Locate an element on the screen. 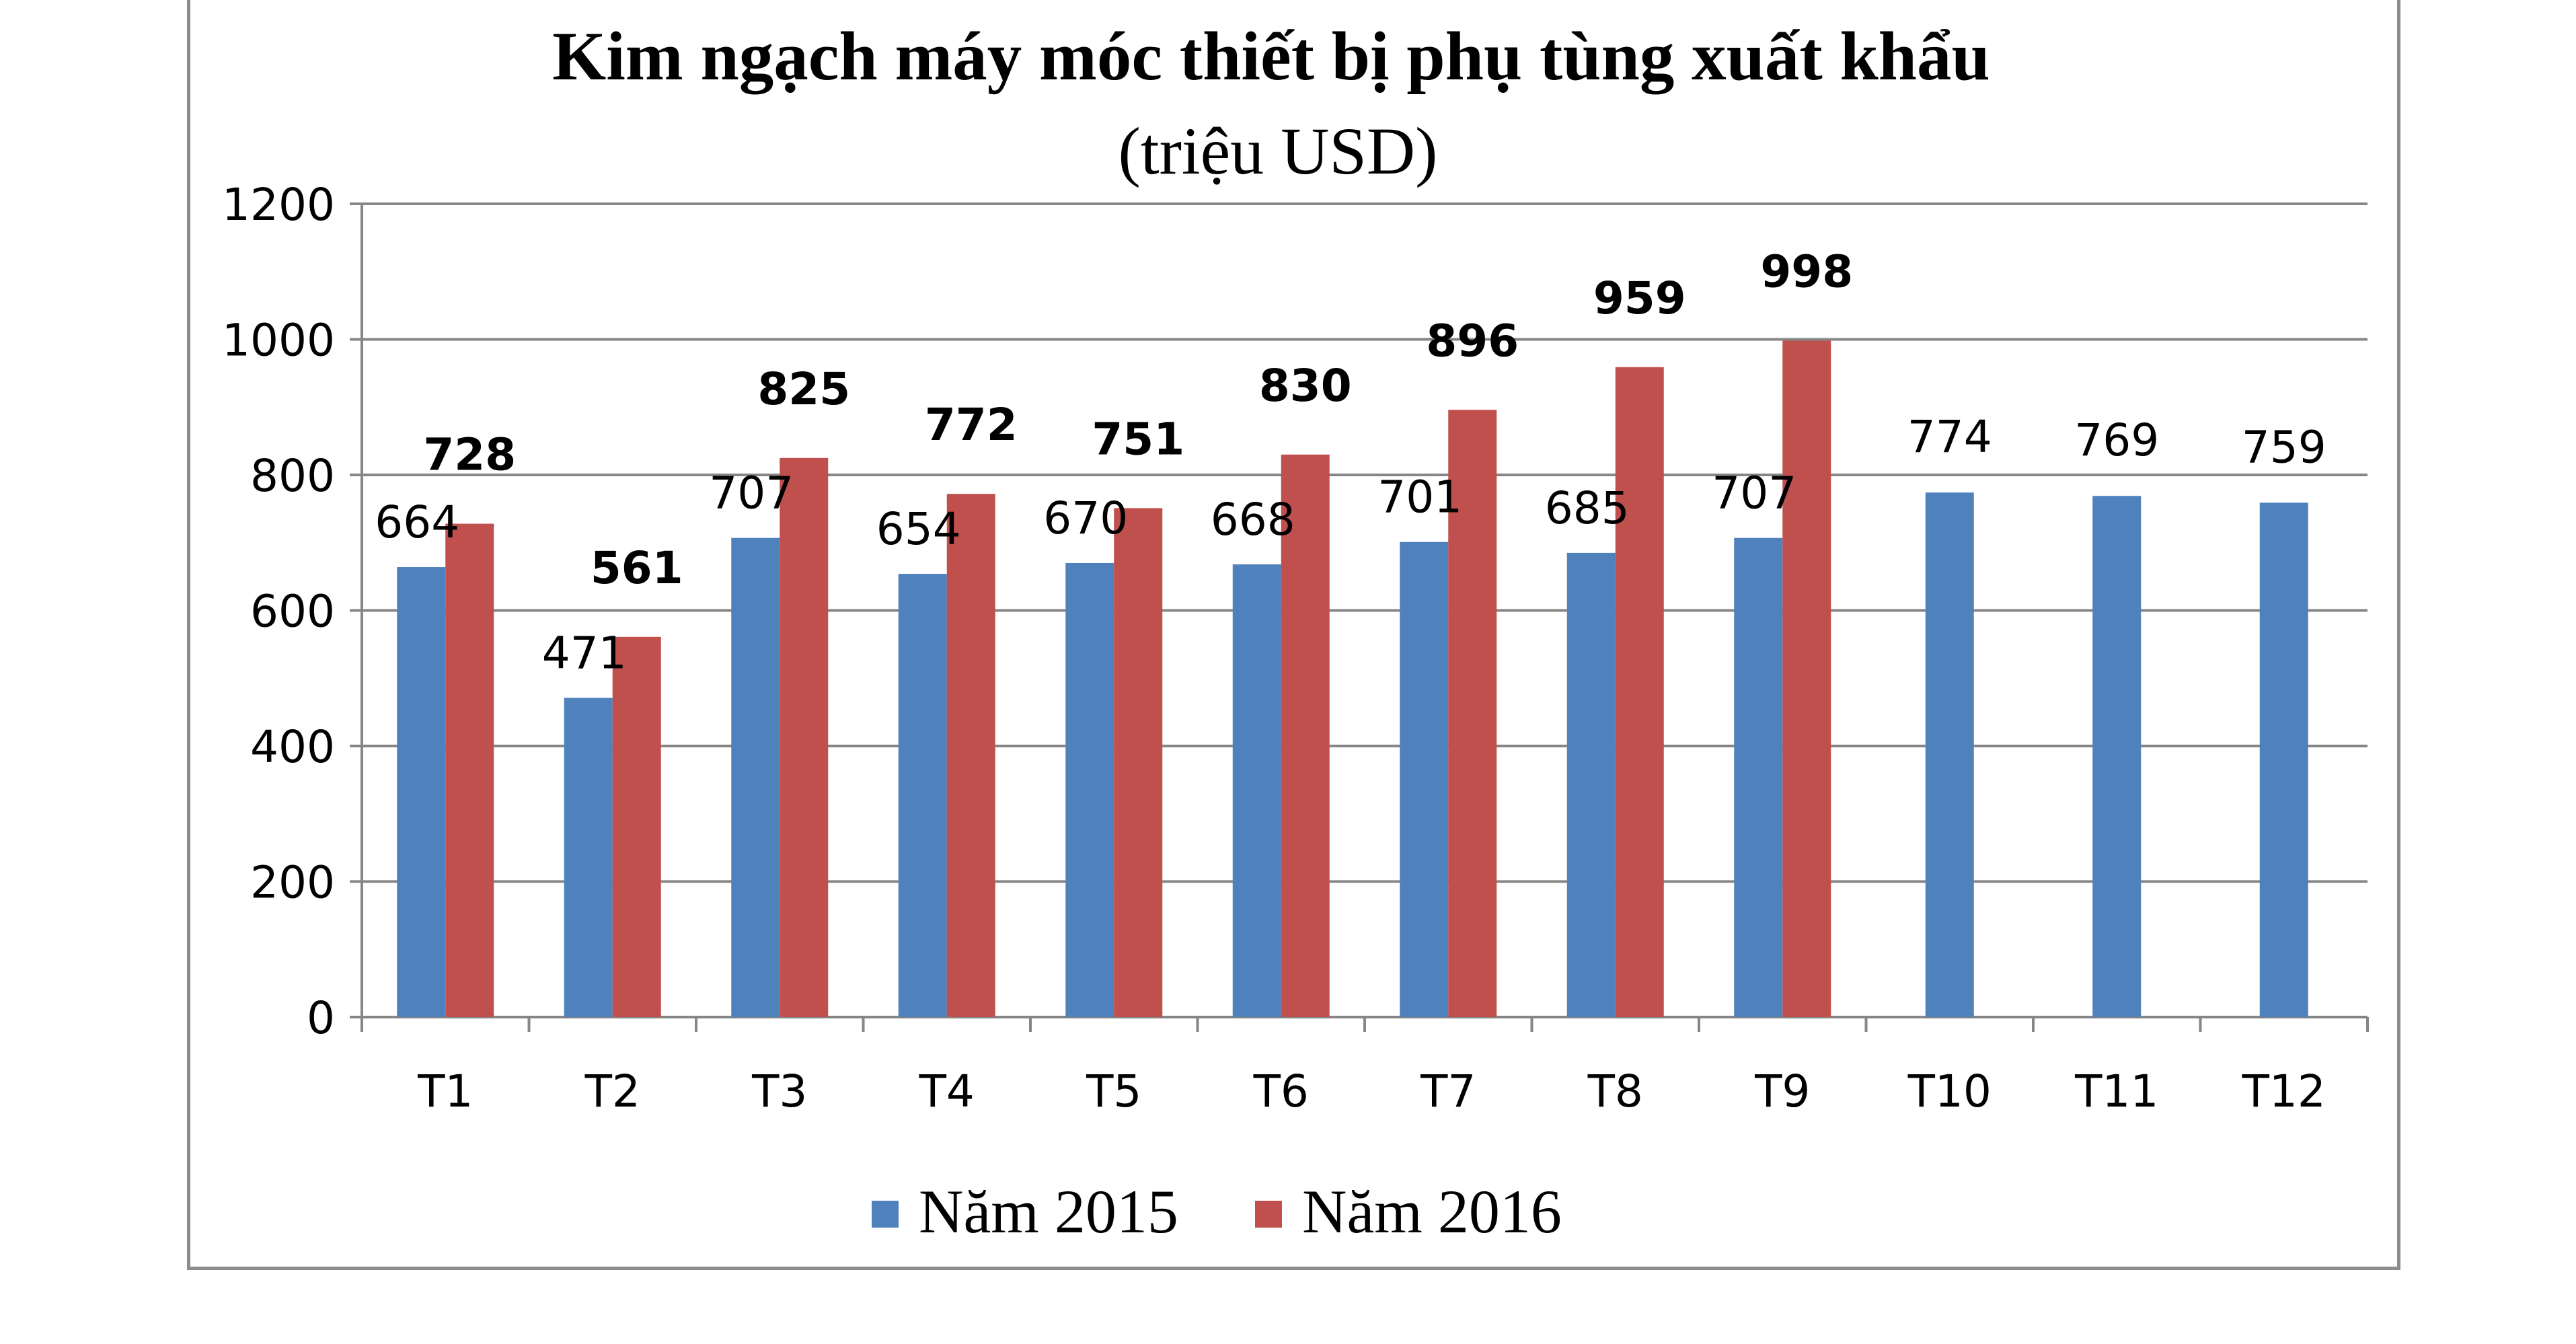  data-label-2015: 471 is located at coordinates (584, 653).